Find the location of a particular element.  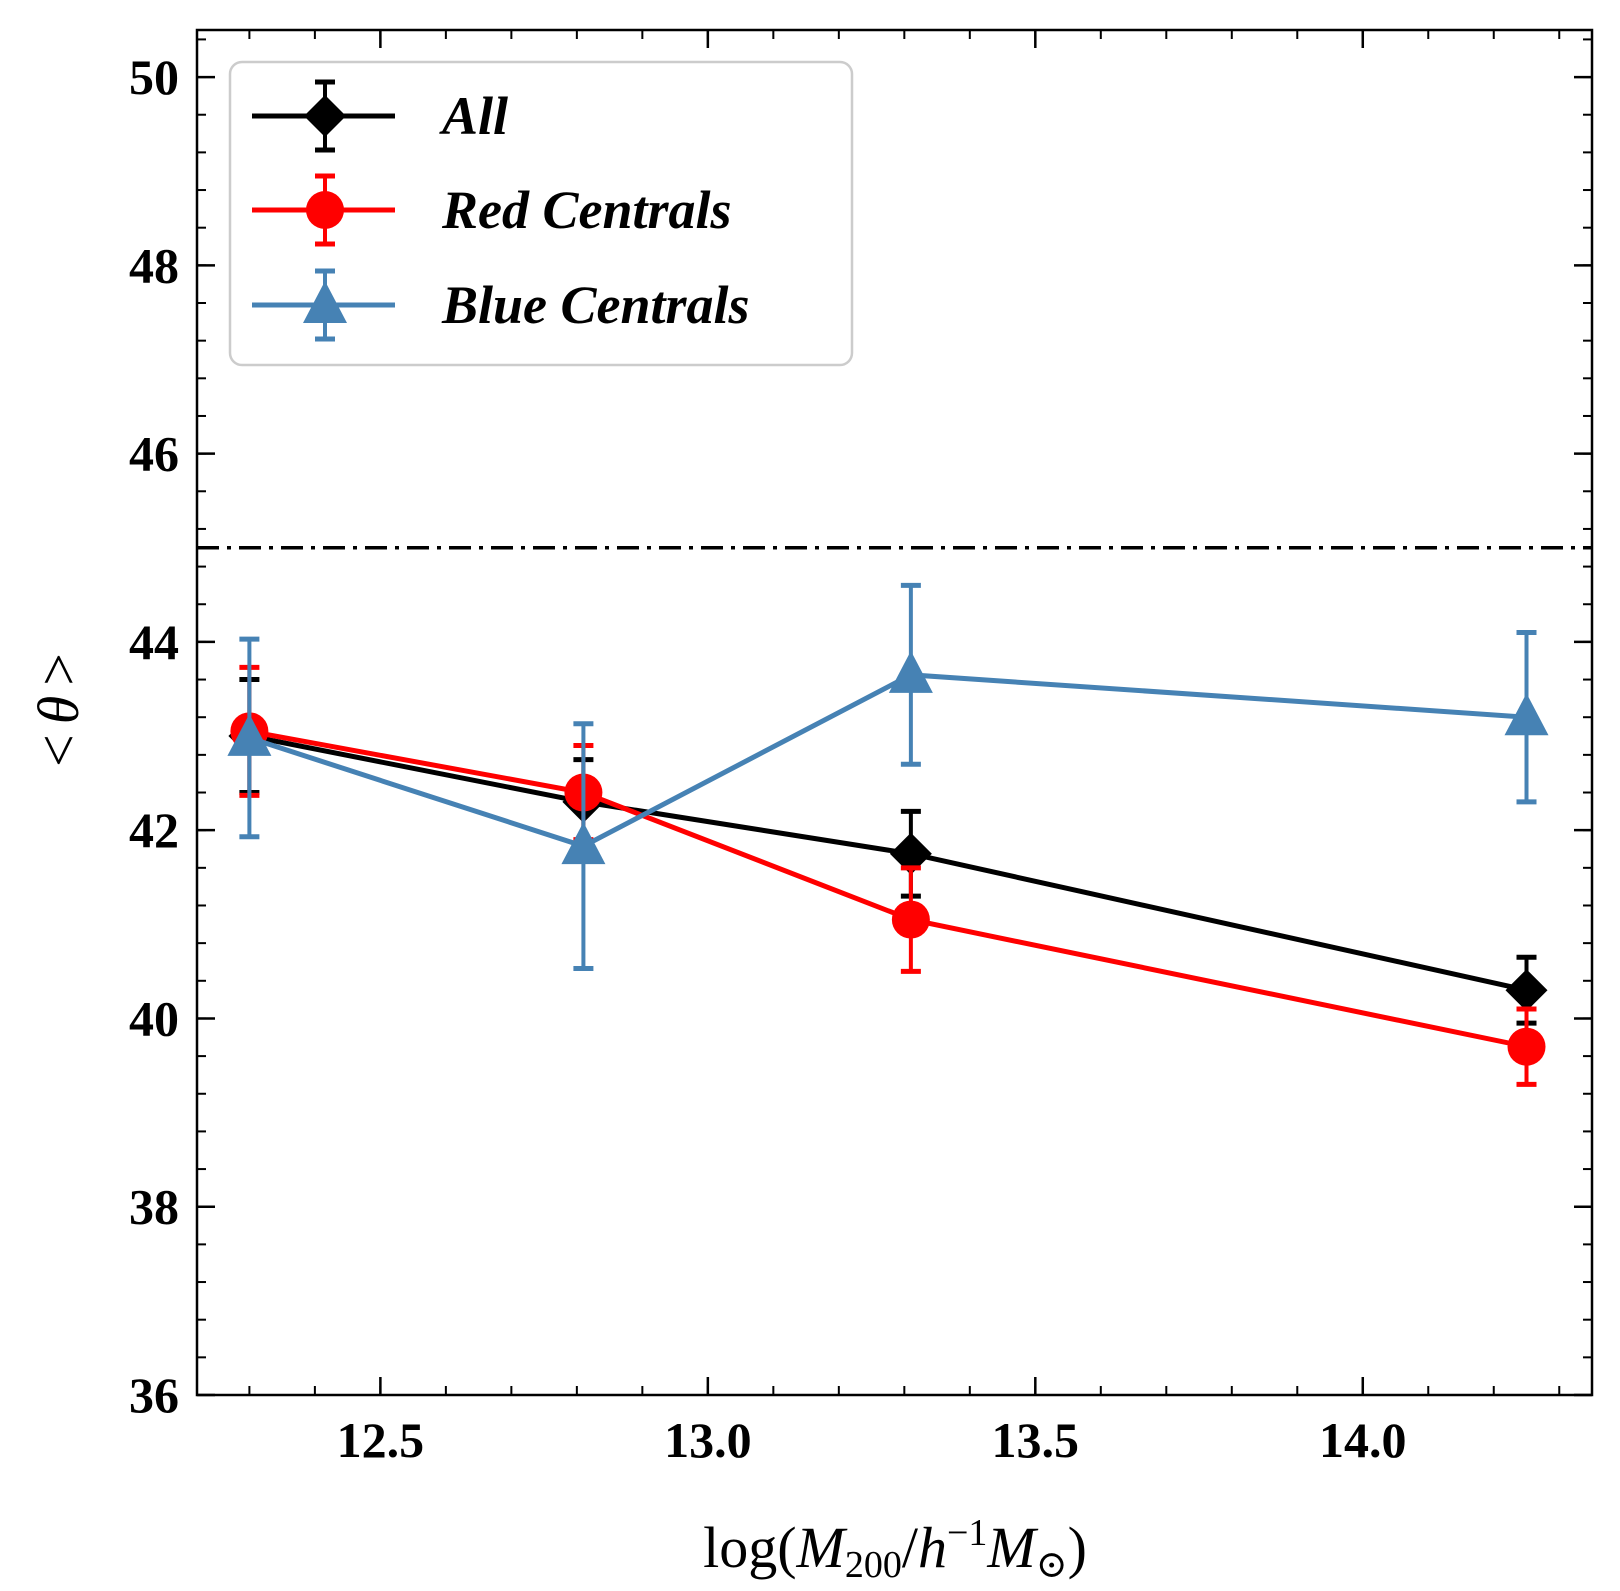

x-tick-label: 14.0 is located at coordinates (1363, 1440).